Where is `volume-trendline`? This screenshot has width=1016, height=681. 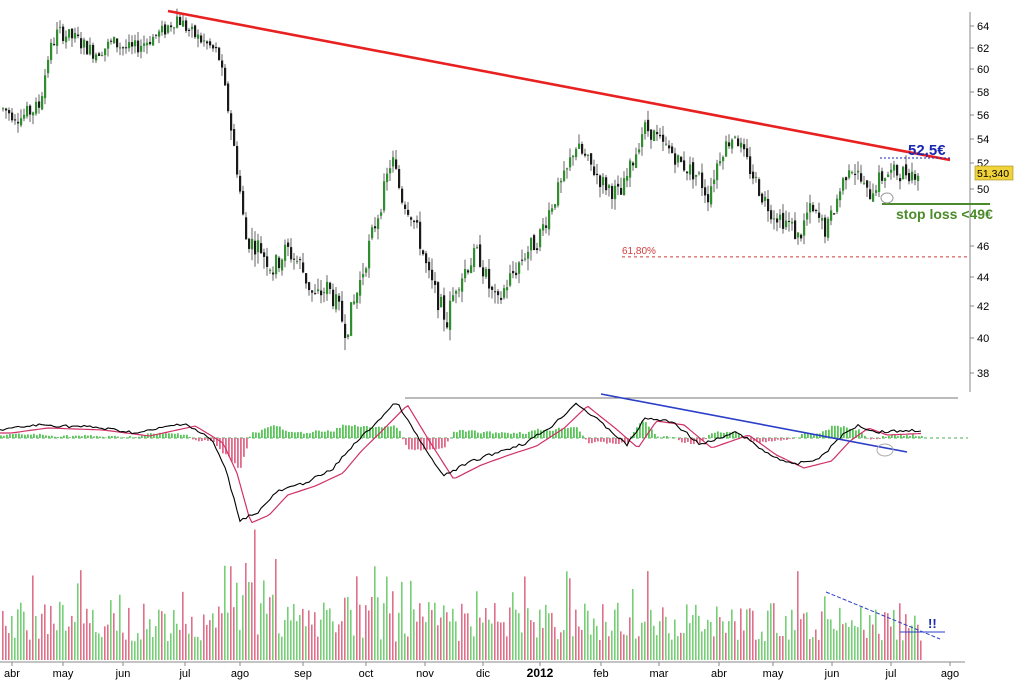
volume-trendline is located at coordinates (883, 615).